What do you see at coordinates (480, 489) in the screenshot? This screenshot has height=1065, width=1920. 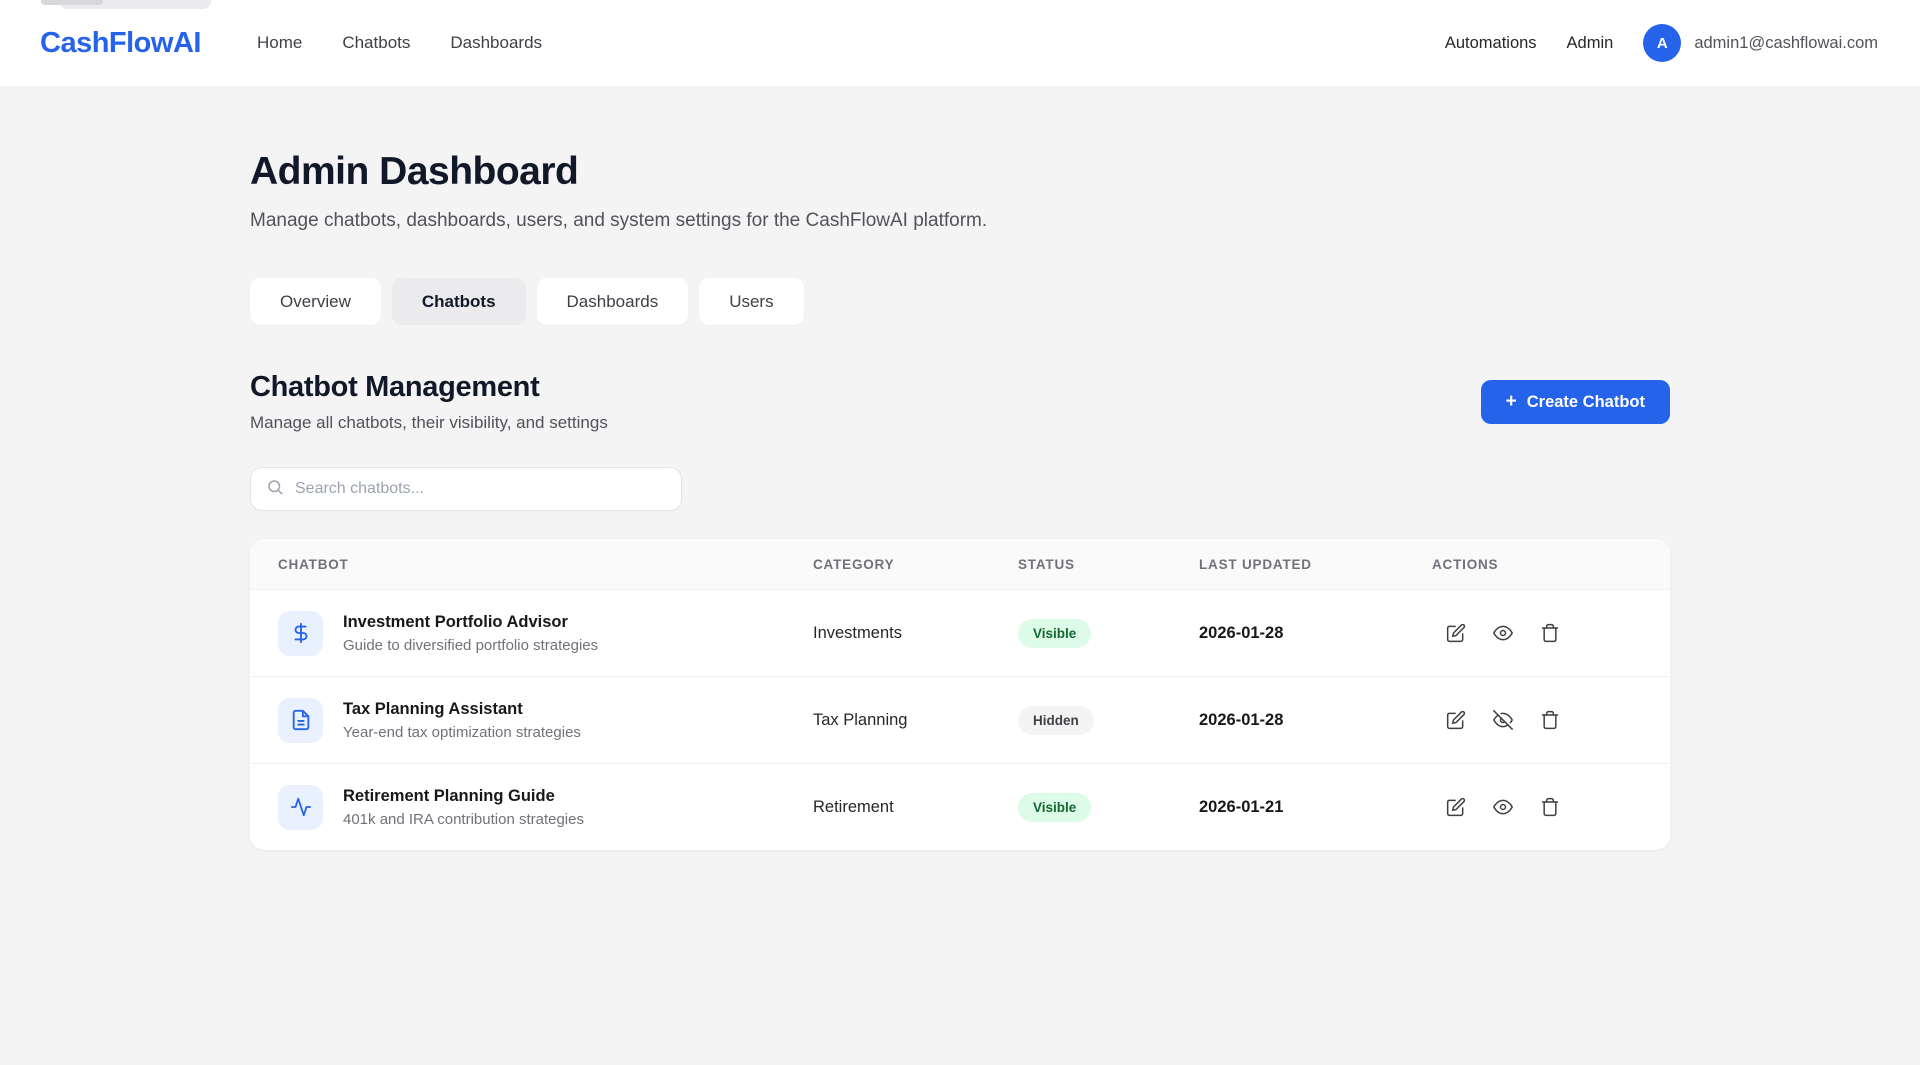 I see `search-input` at bounding box center [480, 489].